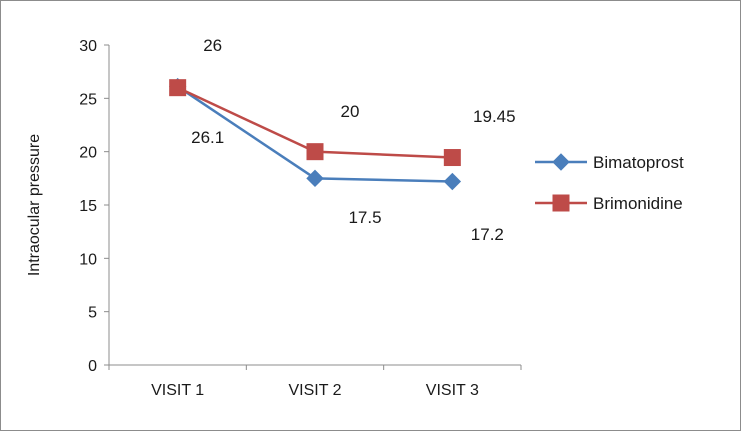 The image size is (741, 431). I want to click on legend: Bimatoprost Brimonidine, so click(609, 183).